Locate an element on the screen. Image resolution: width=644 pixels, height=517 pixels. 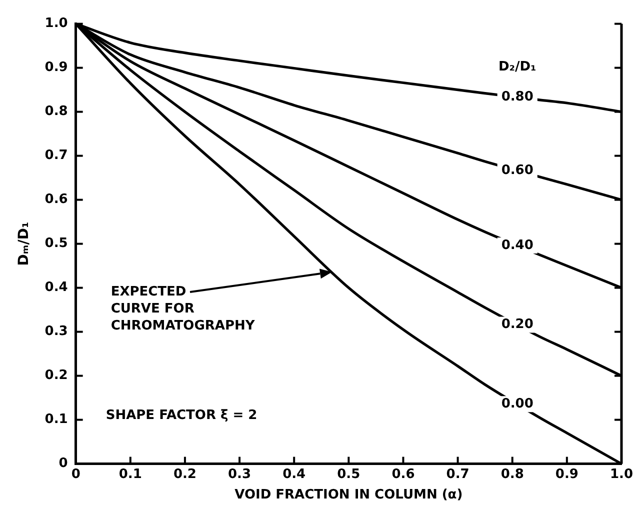
y-tick-label: 0.3 is located at coordinates (56, 332).